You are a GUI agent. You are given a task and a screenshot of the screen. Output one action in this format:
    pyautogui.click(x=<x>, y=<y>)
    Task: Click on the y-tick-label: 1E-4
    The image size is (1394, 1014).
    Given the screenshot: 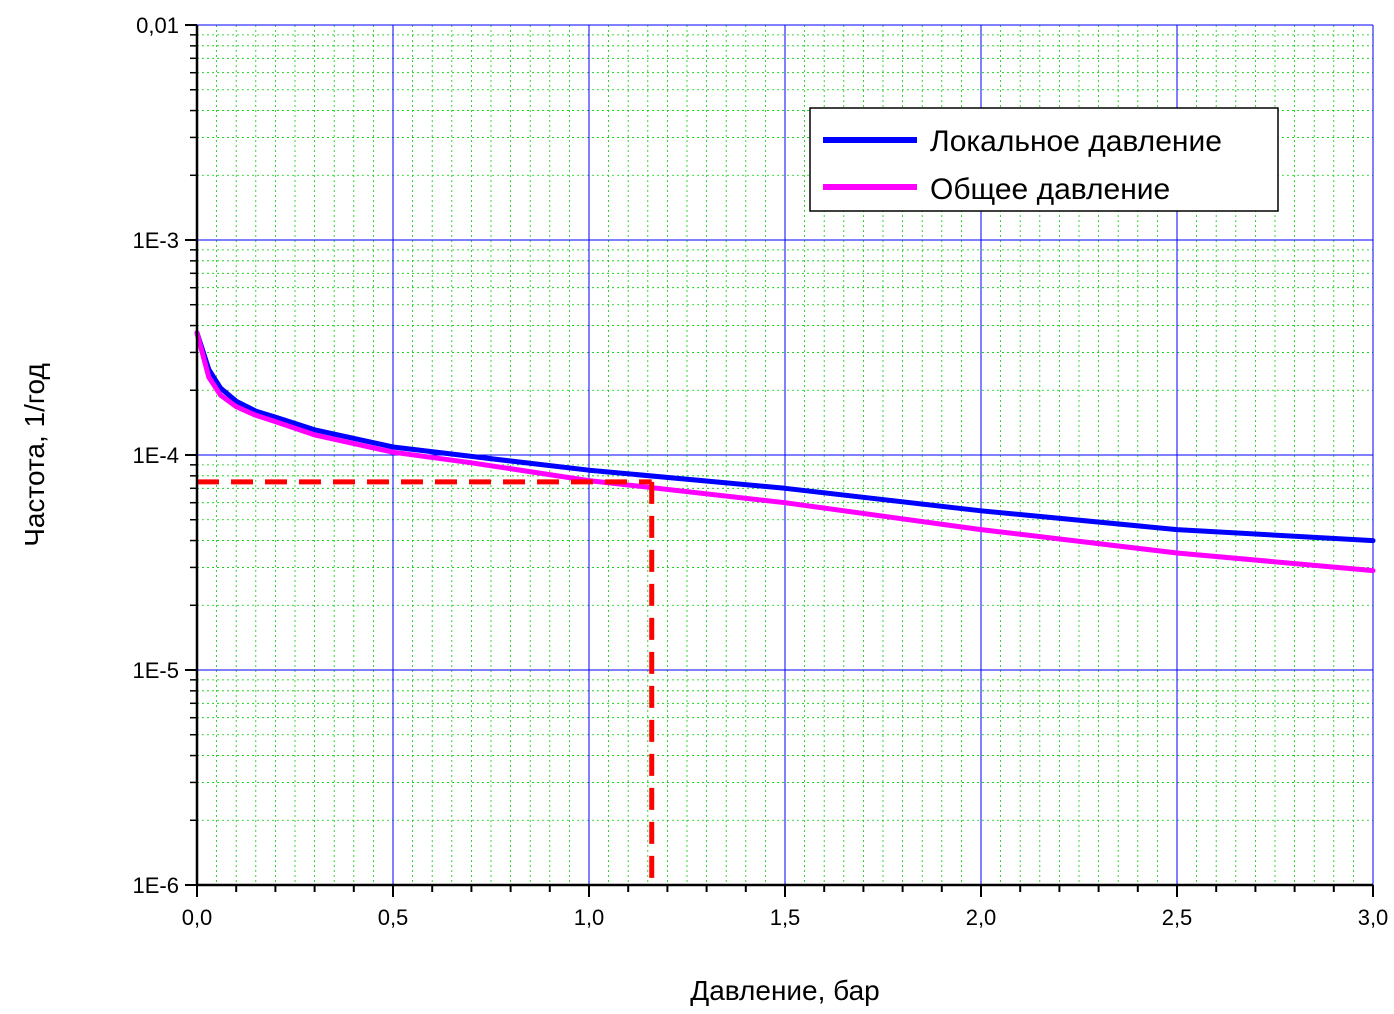 What is the action you would take?
    pyautogui.click(x=156, y=455)
    